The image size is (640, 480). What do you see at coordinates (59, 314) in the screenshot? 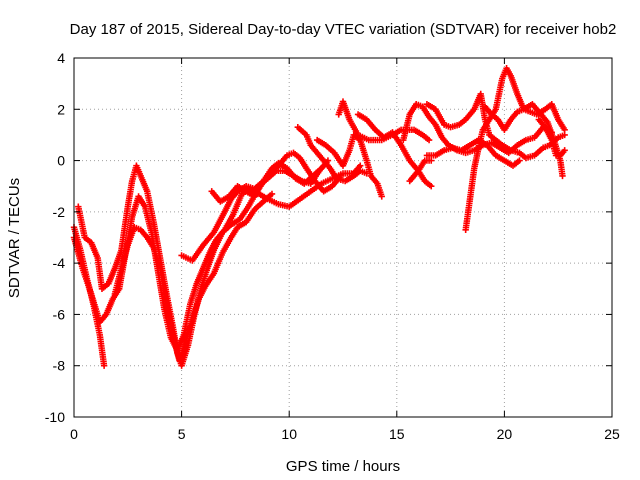
I see `y-tick-label: -6` at bounding box center [59, 314].